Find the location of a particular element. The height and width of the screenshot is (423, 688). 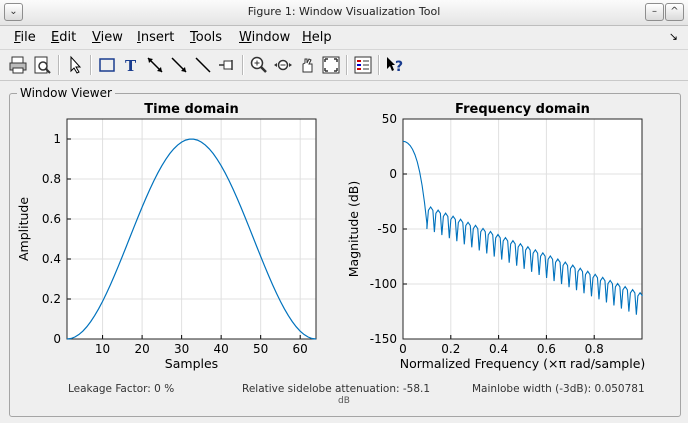

whats-this-icon: ? is located at coordinates (395, 65).